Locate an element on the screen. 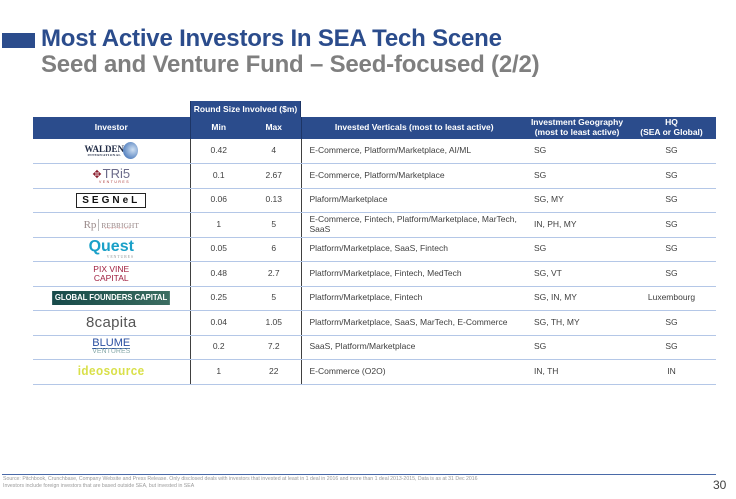 The height and width of the screenshot is (499, 736). footer-divider is located at coordinates (359, 474).